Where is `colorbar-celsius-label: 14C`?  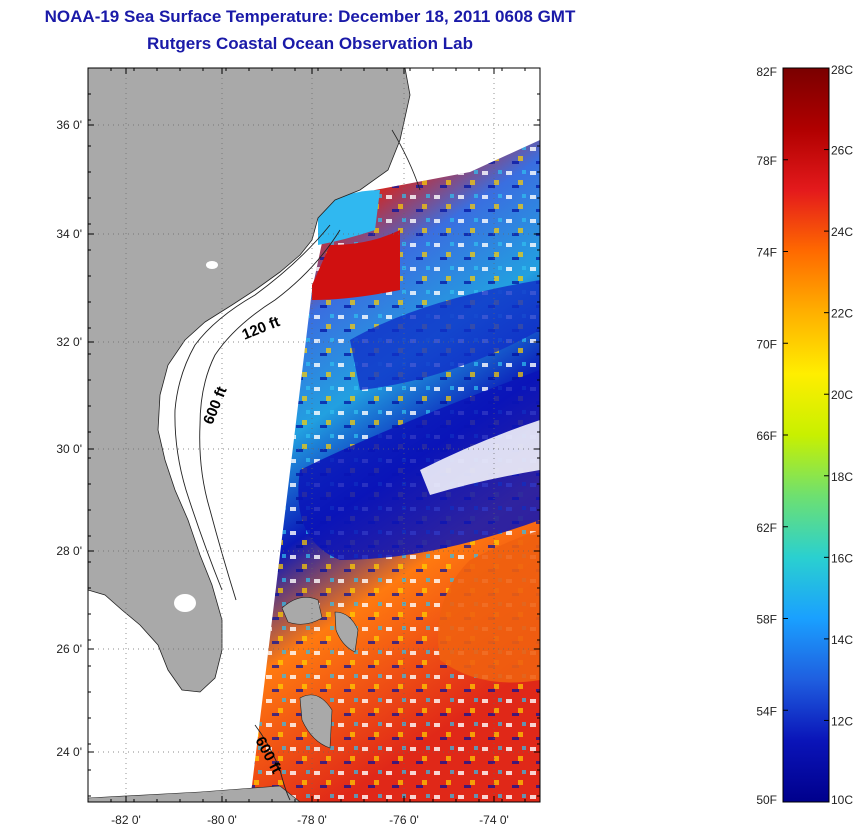
colorbar-celsius-label: 14C is located at coordinates (842, 640).